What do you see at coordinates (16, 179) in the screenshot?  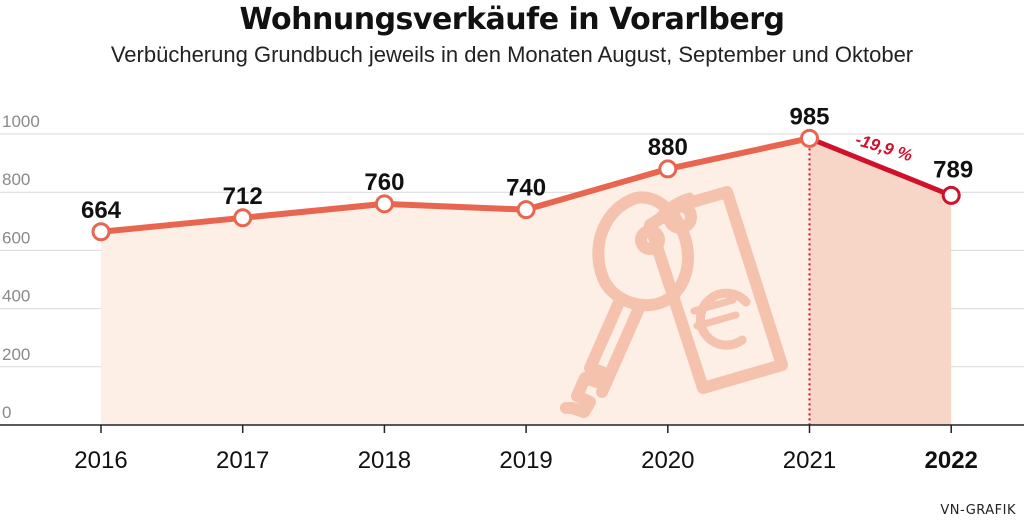 I see `y-tick-label: 800` at bounding box center [16, 179].